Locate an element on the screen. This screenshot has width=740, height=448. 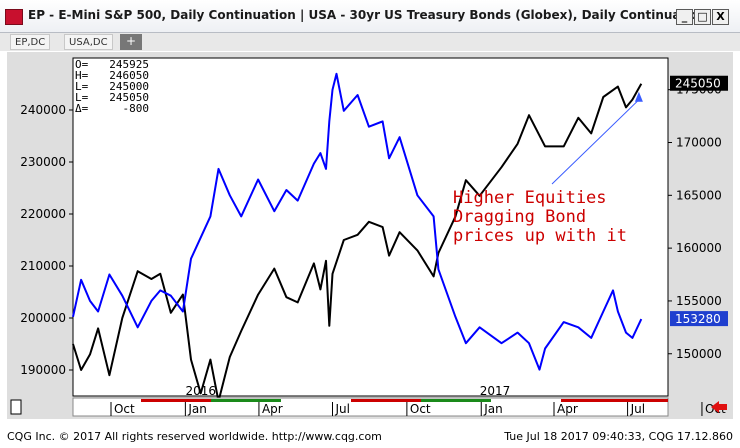
time-axis-bar is located at coordinates (370, 407).